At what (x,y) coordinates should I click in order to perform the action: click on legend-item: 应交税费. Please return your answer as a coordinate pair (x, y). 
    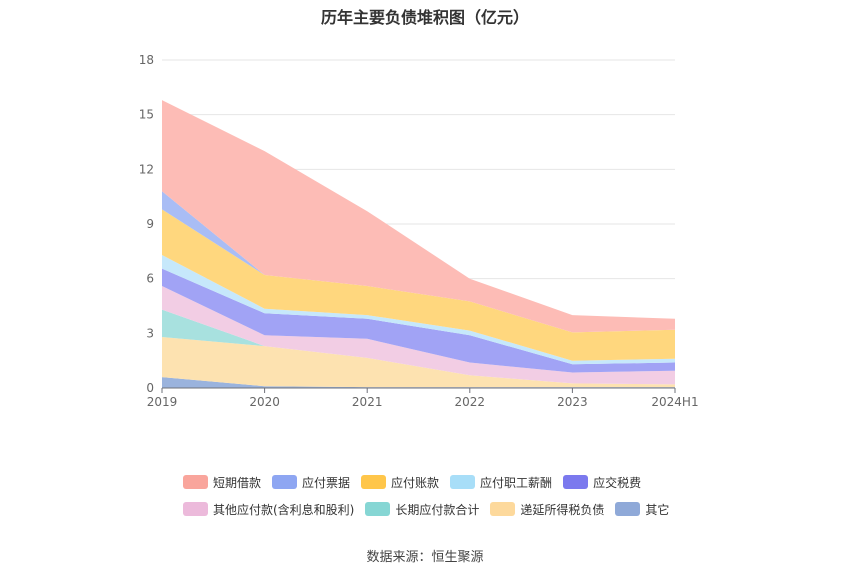
    Looking at the image, I should click on (602, 482).